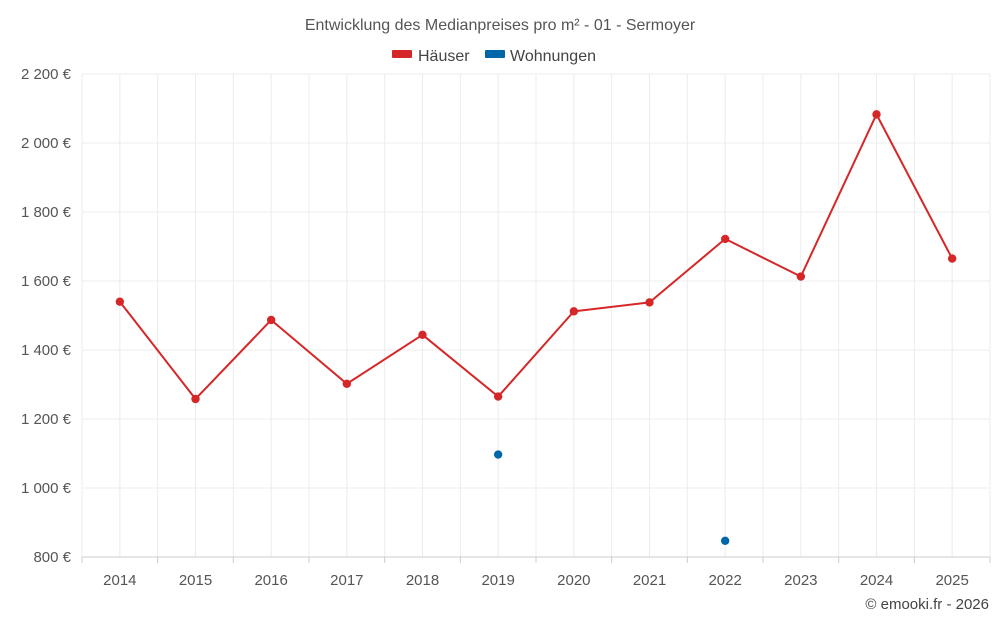 The height and width of the screenshot is (625, 1000). Describe the element at coordinates (119, 580) in the screenshot. I see `x-tick-label: 2014` at that location.